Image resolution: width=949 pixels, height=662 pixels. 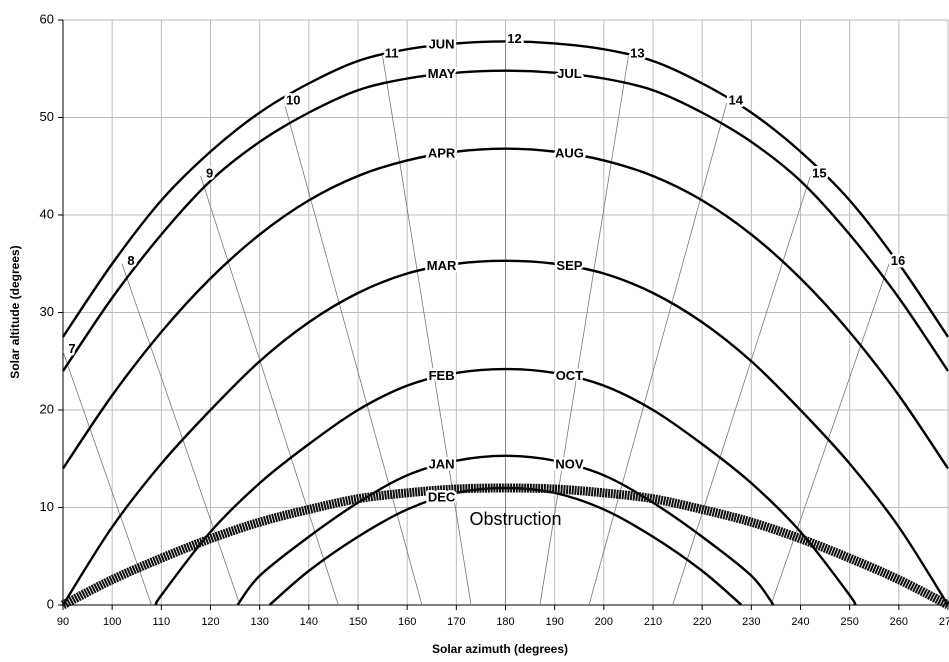 I want to click on x-tick-label: 170, so click(x=456, y=622).